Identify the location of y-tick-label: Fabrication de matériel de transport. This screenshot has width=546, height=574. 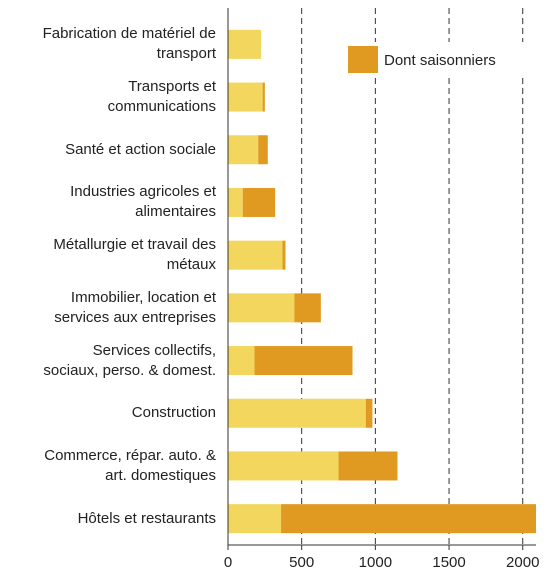
(129, 44).